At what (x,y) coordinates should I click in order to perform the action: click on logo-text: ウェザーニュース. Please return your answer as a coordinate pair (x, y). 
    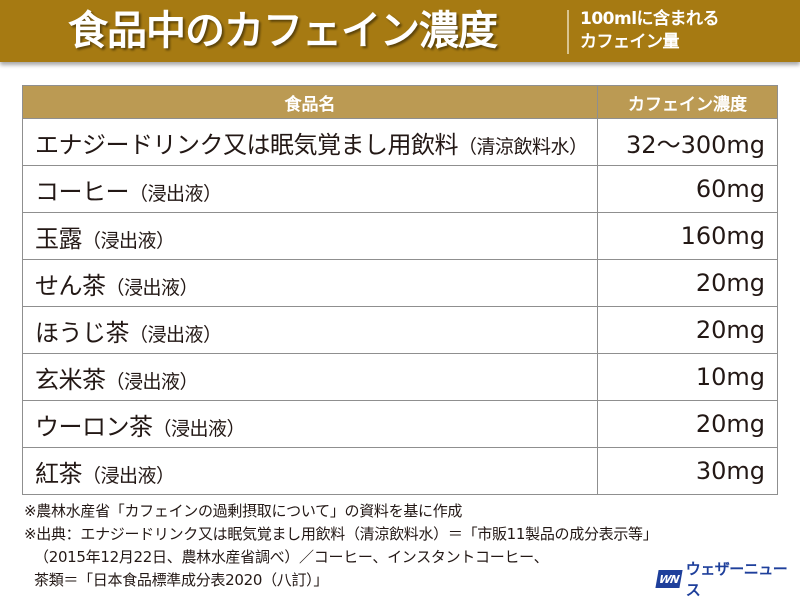
    Looking at the image, I should click on (736, 579).